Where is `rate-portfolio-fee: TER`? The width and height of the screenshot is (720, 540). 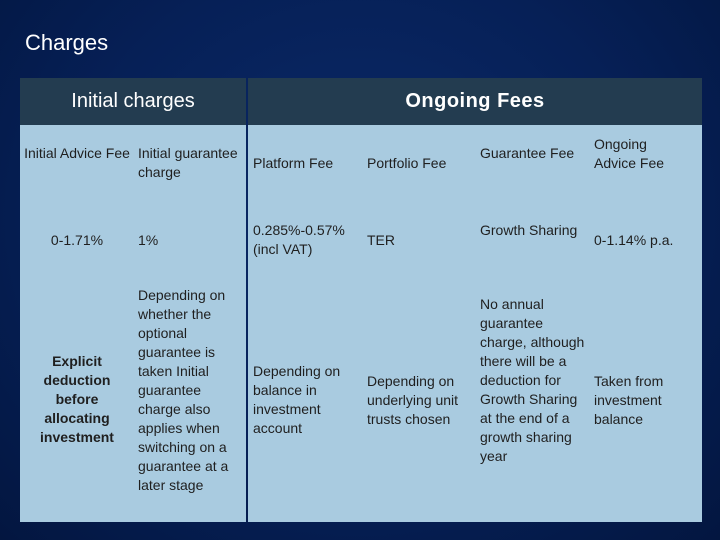 rate-portfolio-fee: TER is located at coordinates (381, 240).